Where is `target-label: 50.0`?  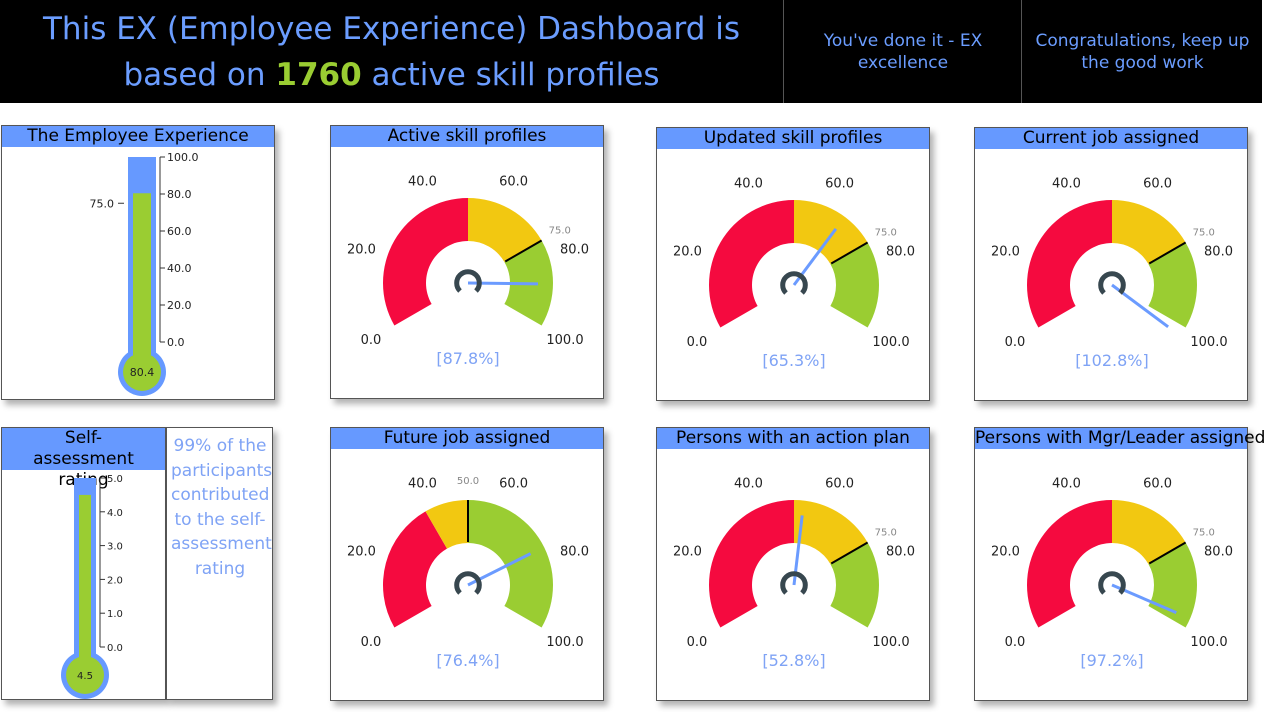
target-label: 50.0 is located at coordinates (468, 481).